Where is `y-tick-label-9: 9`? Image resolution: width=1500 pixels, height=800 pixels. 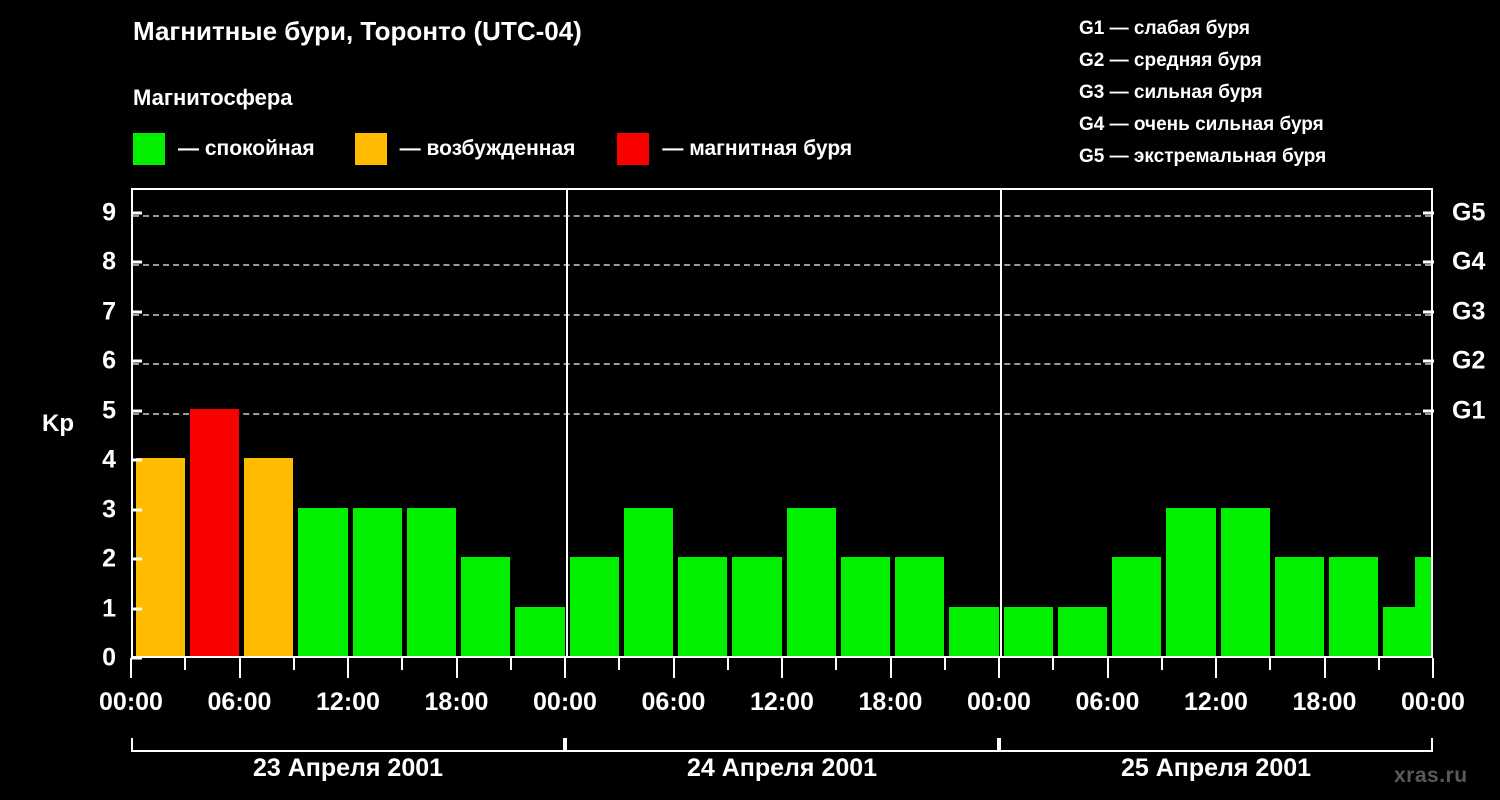
y-tick-label-9: 9 is located at coordinates (109, 212).